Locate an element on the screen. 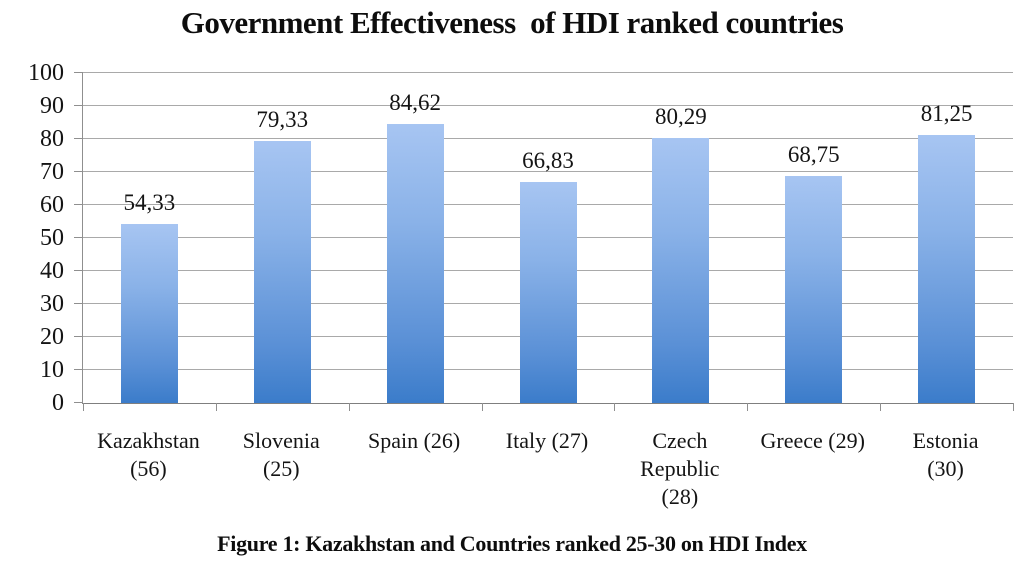  bar-value-label: 79,33 is located at coordinates (282, 120).